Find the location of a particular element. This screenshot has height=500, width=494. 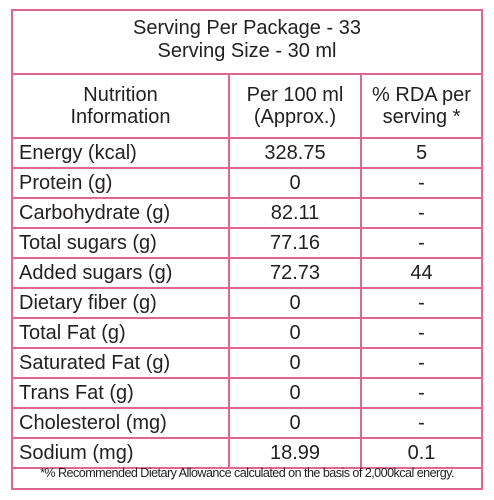

table-row: Saturated Fat (g) 0- is located at coordinates (247, 363).